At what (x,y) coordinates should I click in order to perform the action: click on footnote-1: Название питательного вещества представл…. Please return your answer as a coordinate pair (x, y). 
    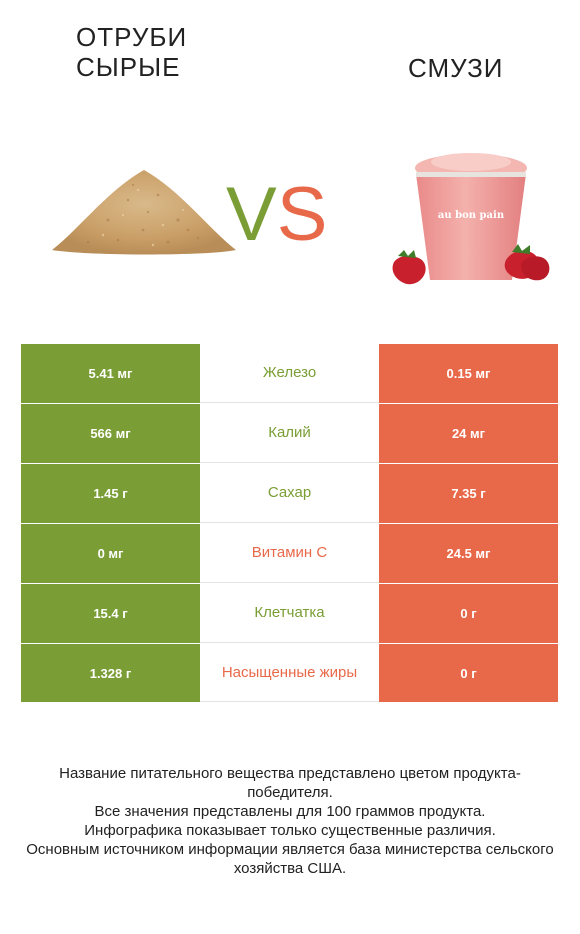
    Looking at the image, I should click on (290, 783).